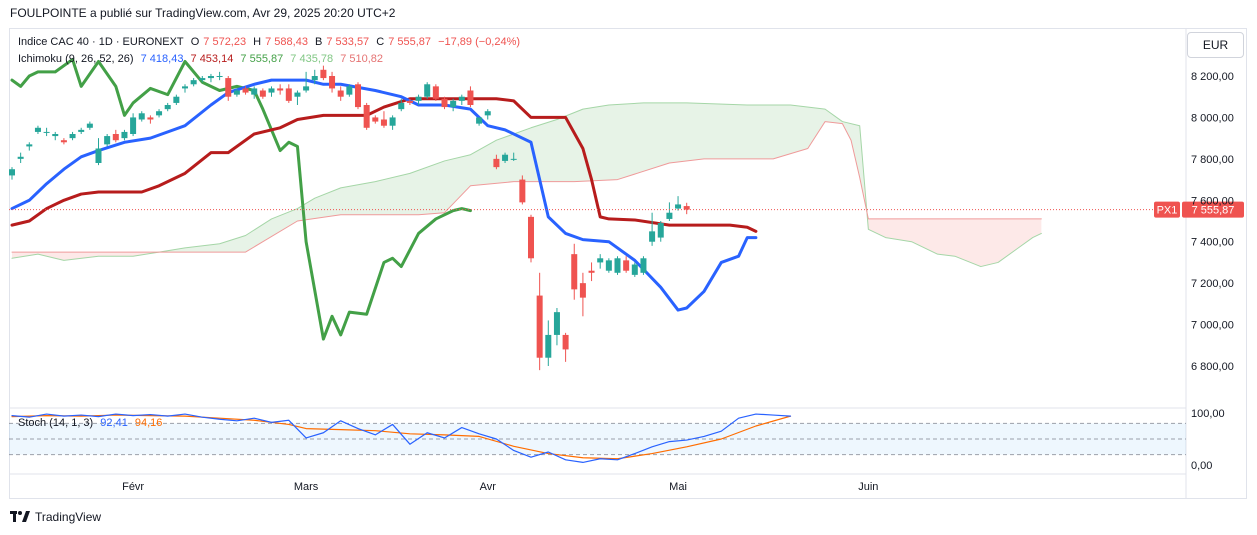 This screenshot has height=535, width=1257. I want to click on ichimoku-lagging-value: 7 555,87, so click(262, 59).